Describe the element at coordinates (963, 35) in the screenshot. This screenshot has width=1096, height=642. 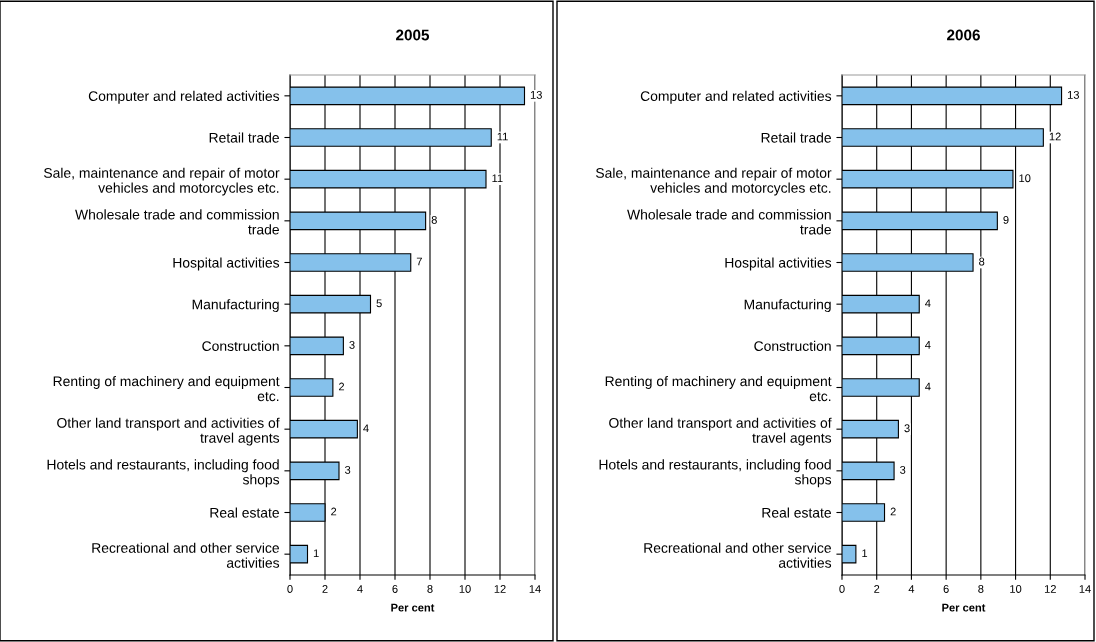
I see `chart-title: 2006` at that location.